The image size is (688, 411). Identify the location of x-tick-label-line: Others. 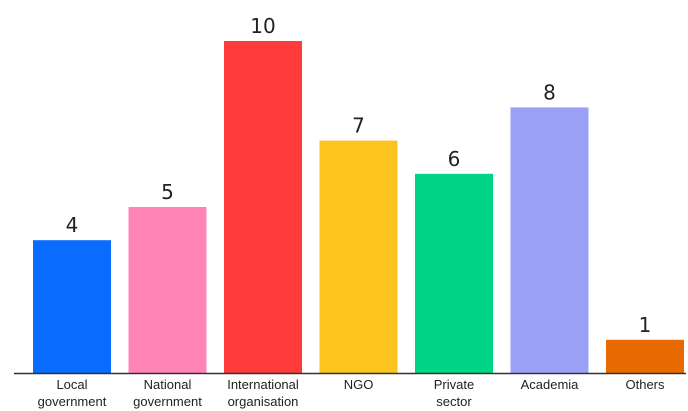
(645, 384).